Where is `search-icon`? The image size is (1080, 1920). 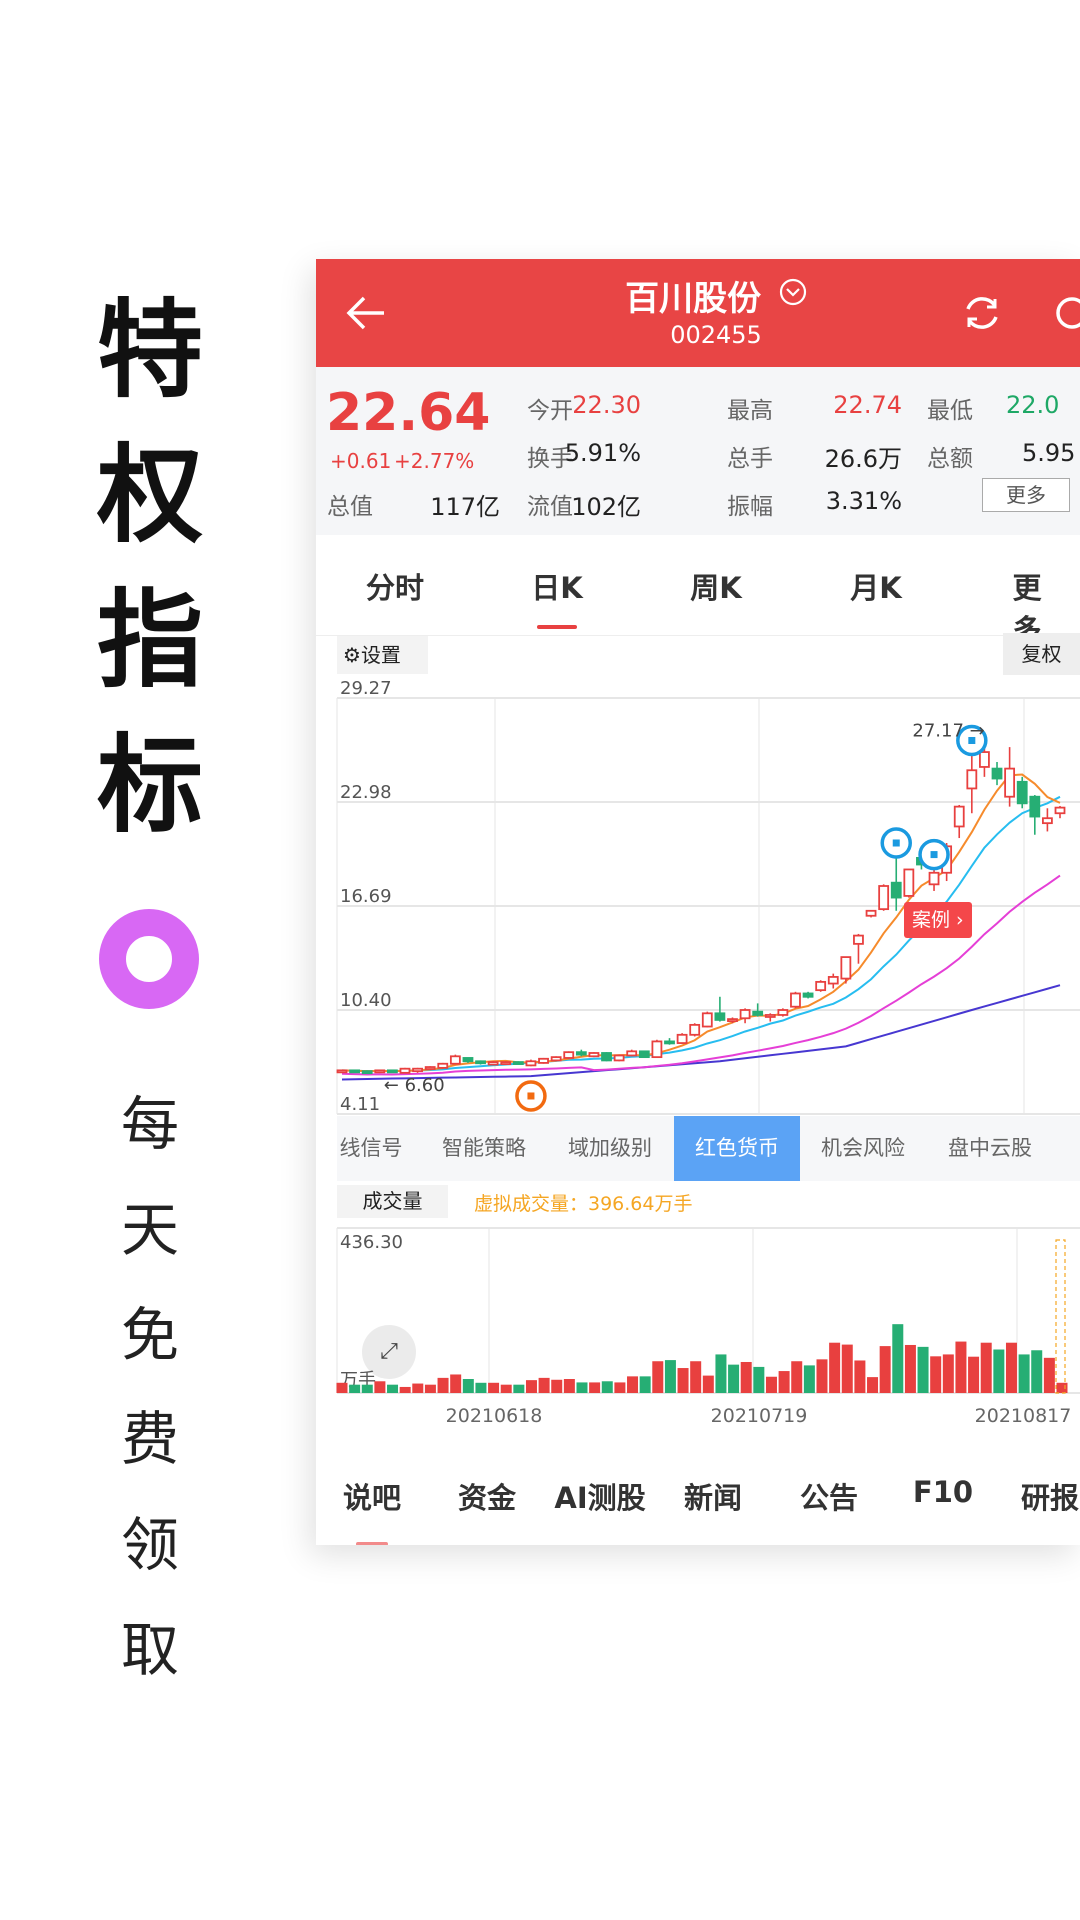
search-icon is located at coordinates (1066, 315).